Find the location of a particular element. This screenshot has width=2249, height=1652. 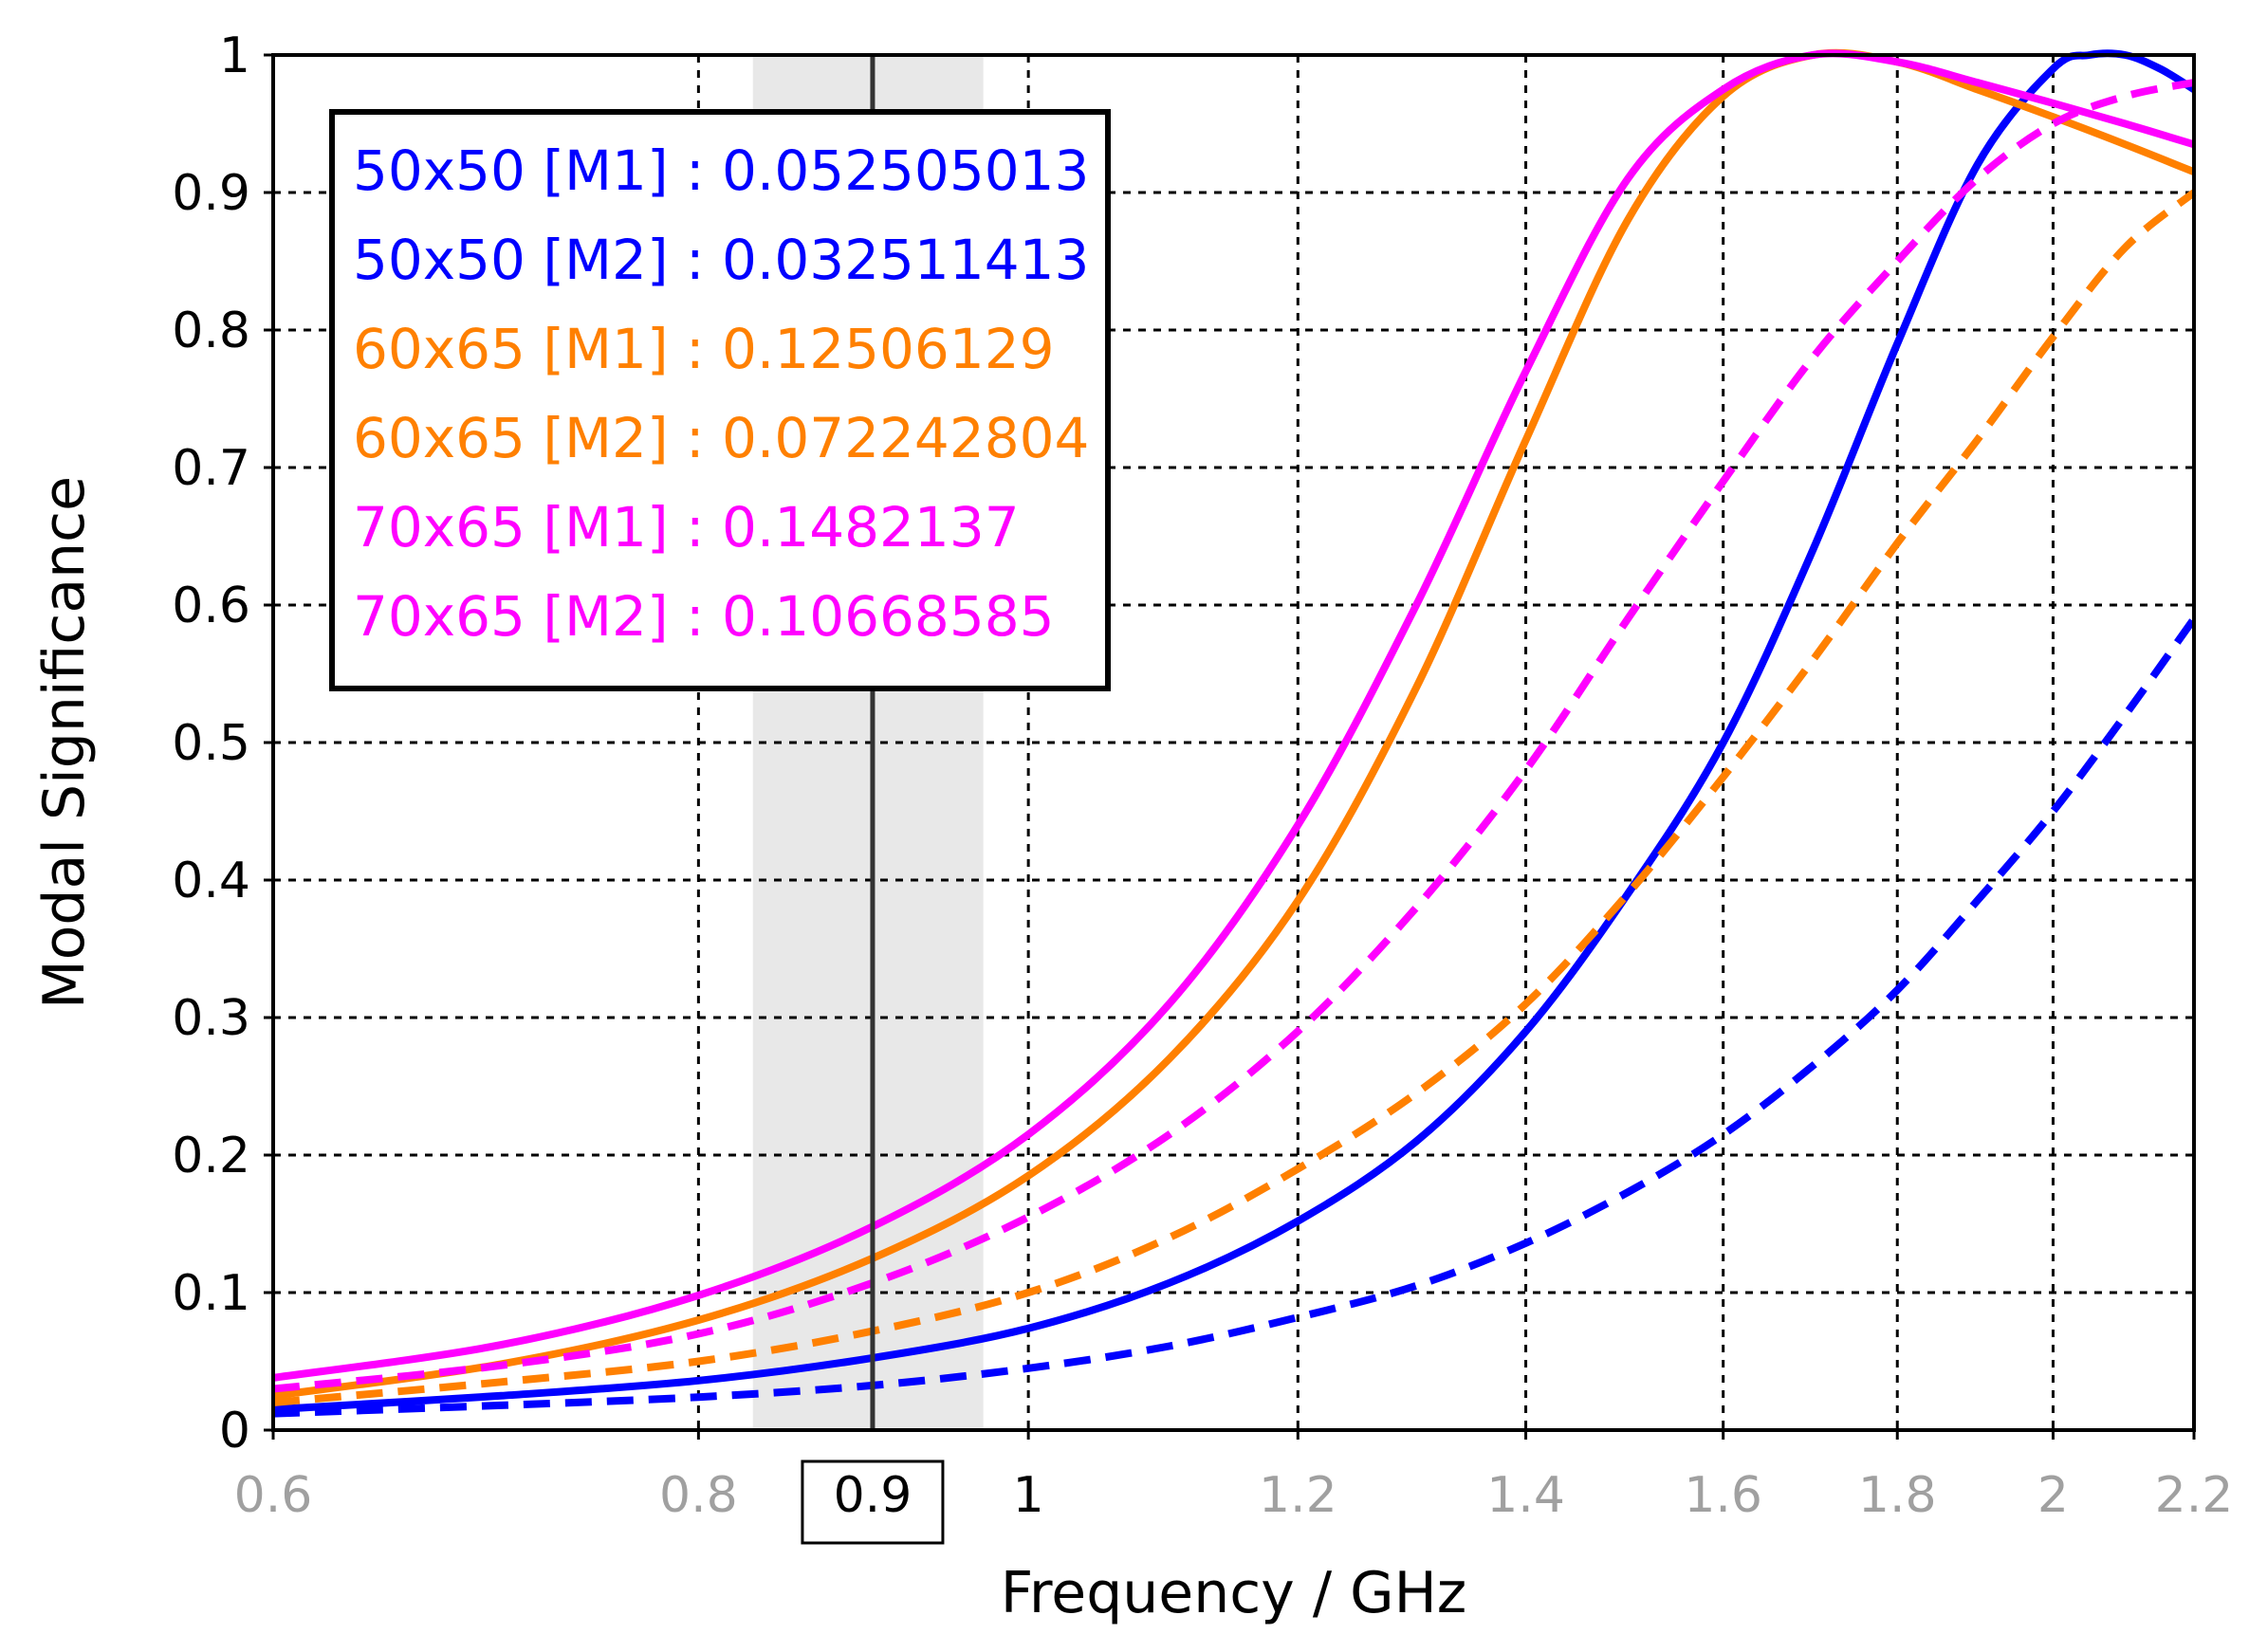

legend-box is located at coordinates (720, 400).